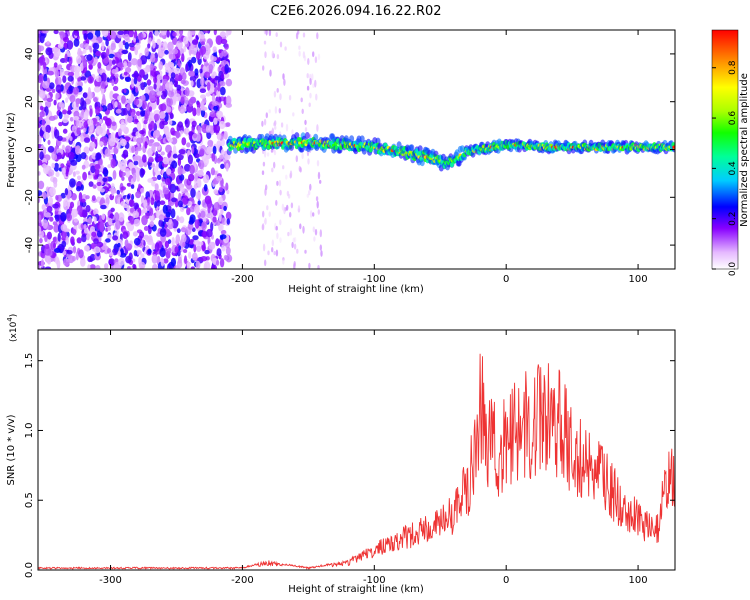 This screenshot has width=750, height=600. I want to click on snr-y-axis-label: SNR (10 * v/v), so click(11, 449).